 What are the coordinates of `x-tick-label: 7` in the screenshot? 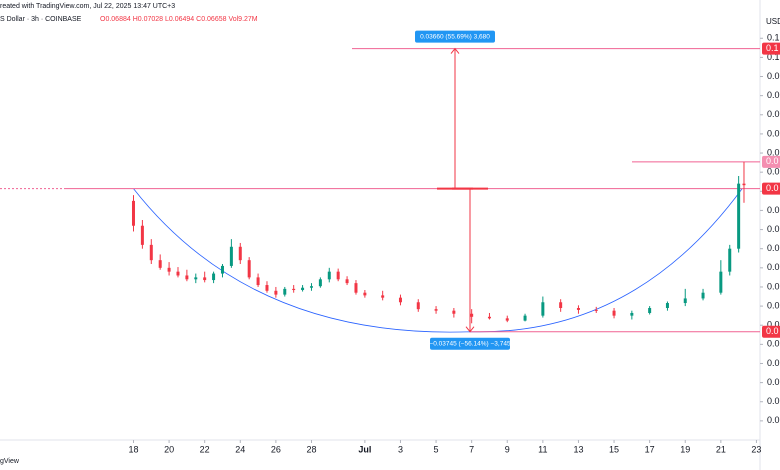 It's located at (471, 449).